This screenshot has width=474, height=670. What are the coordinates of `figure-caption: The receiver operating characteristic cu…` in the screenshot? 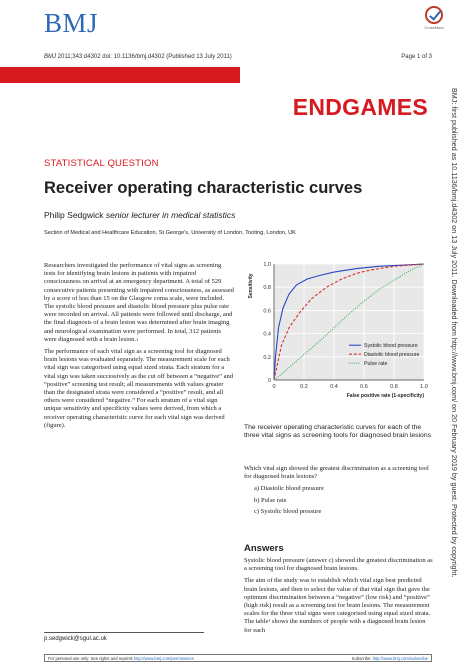 It's located at (338, 431).